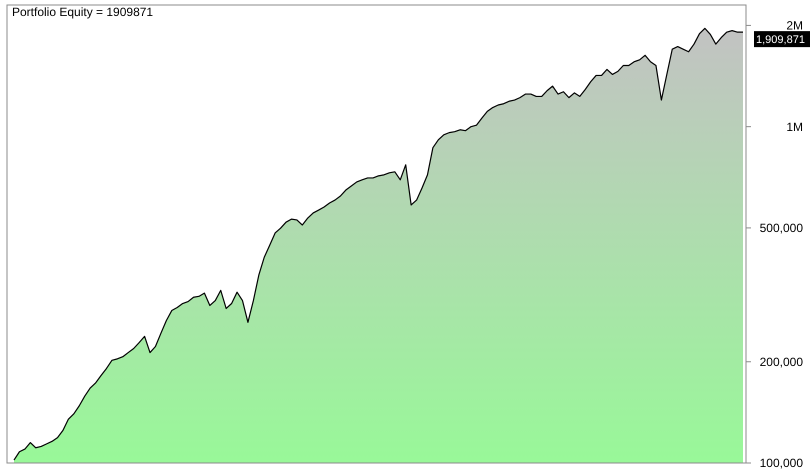 The width and height of the screenshot is (812, 469). What do you see at coordinates (794, 25) in the screenshot?
I see `y-tick-label: 2M` at bounding box center [794, 25].